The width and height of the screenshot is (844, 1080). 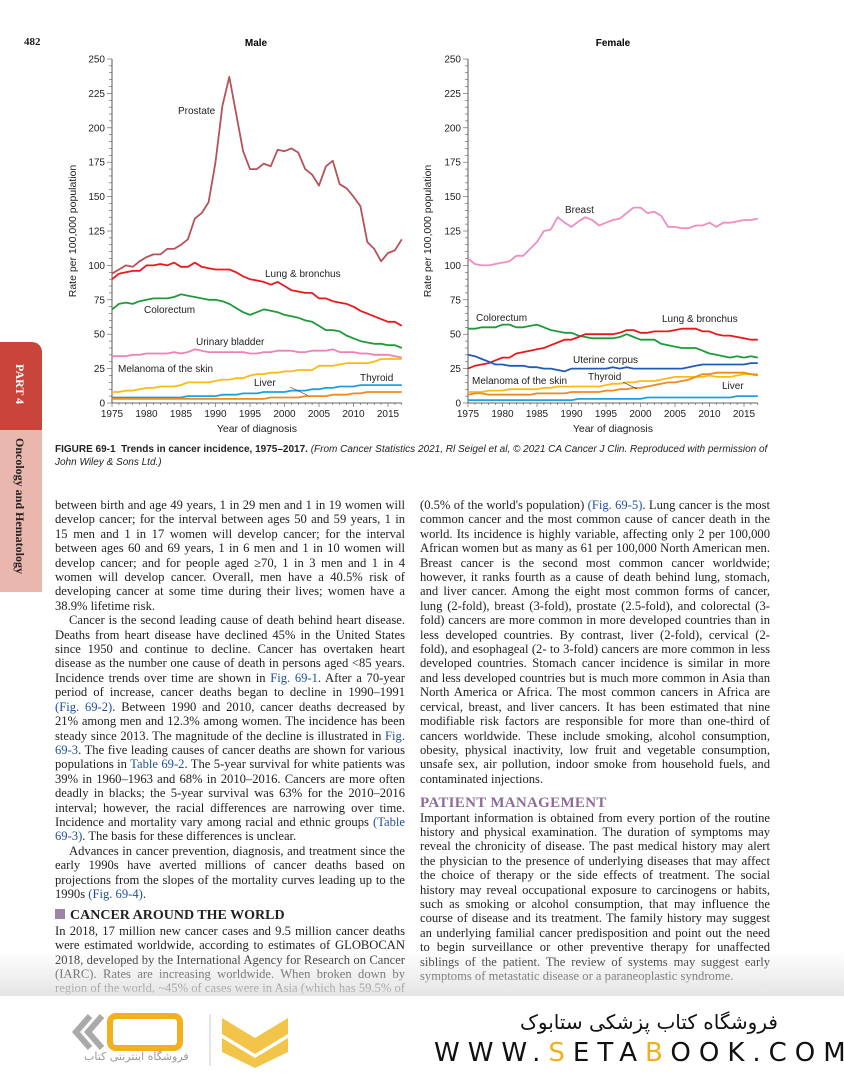 I want to click on store-name: فروشگاه کتاب پزشکی ستابوک, so click(x=649, y=1022).